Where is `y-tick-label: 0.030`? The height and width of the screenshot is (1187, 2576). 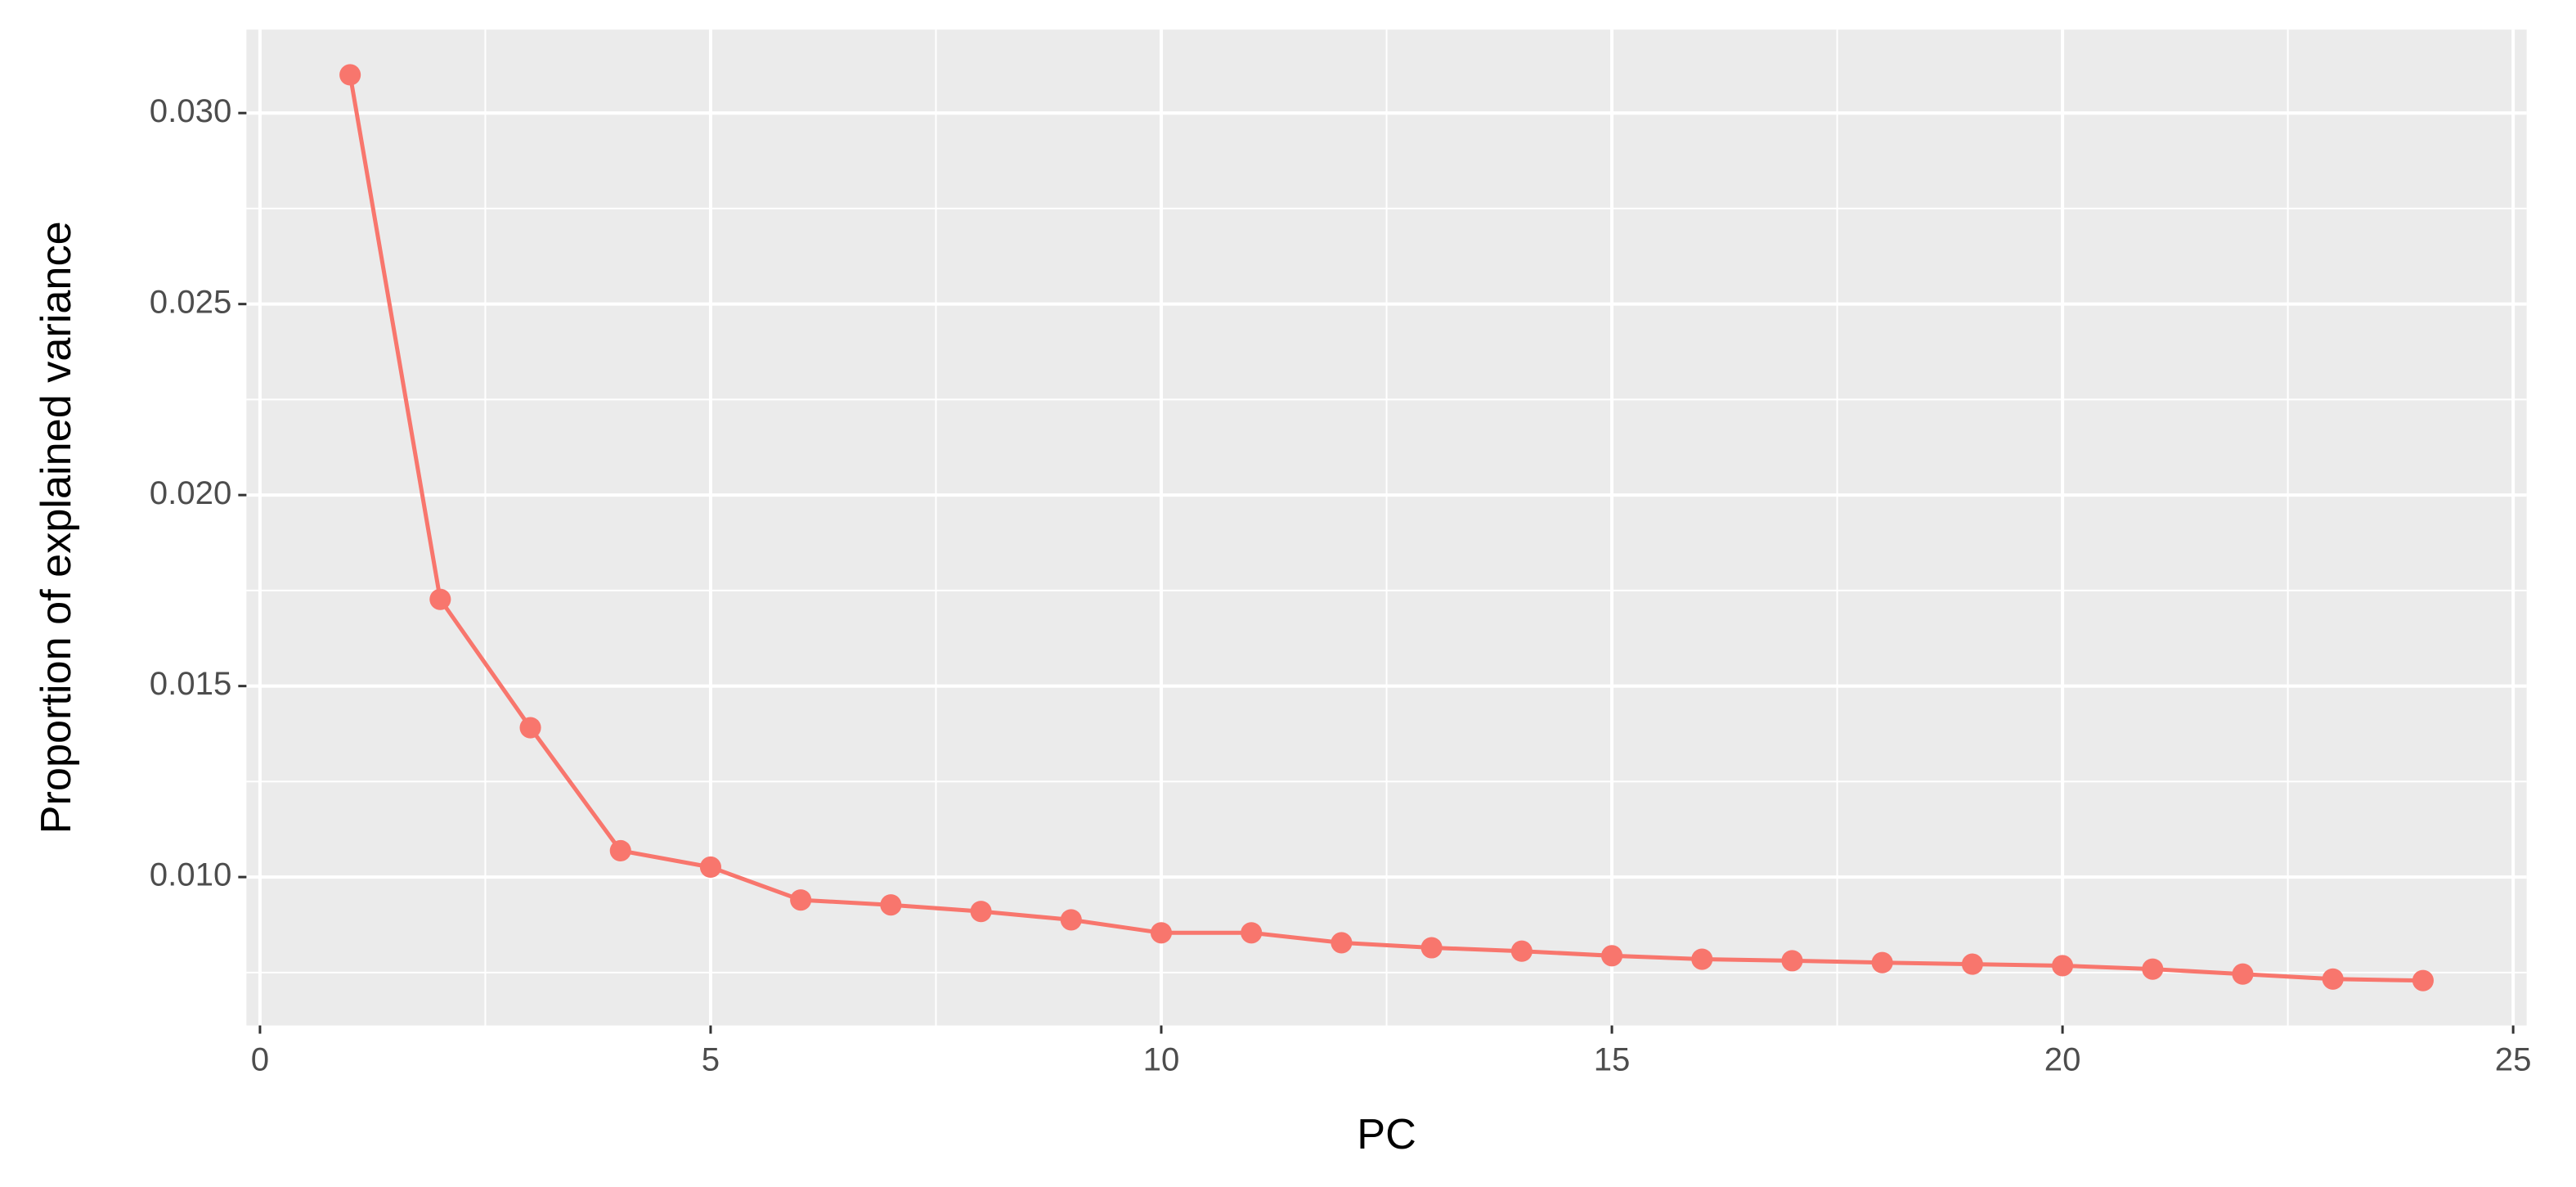
y-tick-label: 0.030 is located at coordinates (191, 110).